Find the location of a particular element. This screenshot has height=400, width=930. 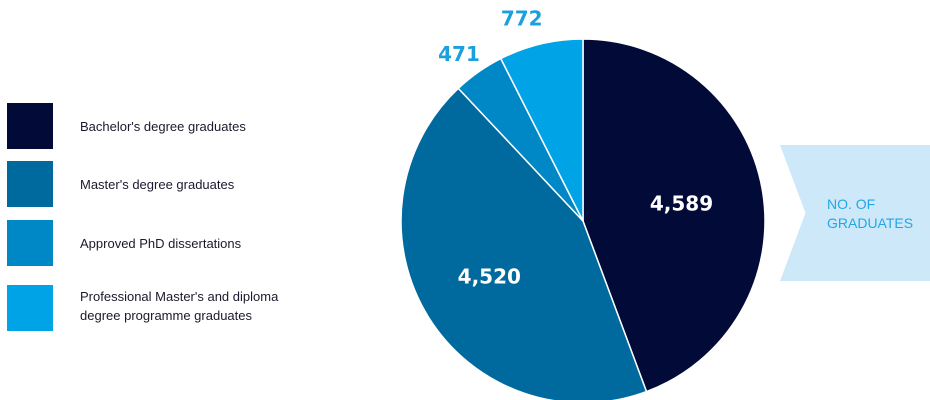

no-of-graduates-callout: NO. OF GRADUATES is located at coordinates (855, 213).